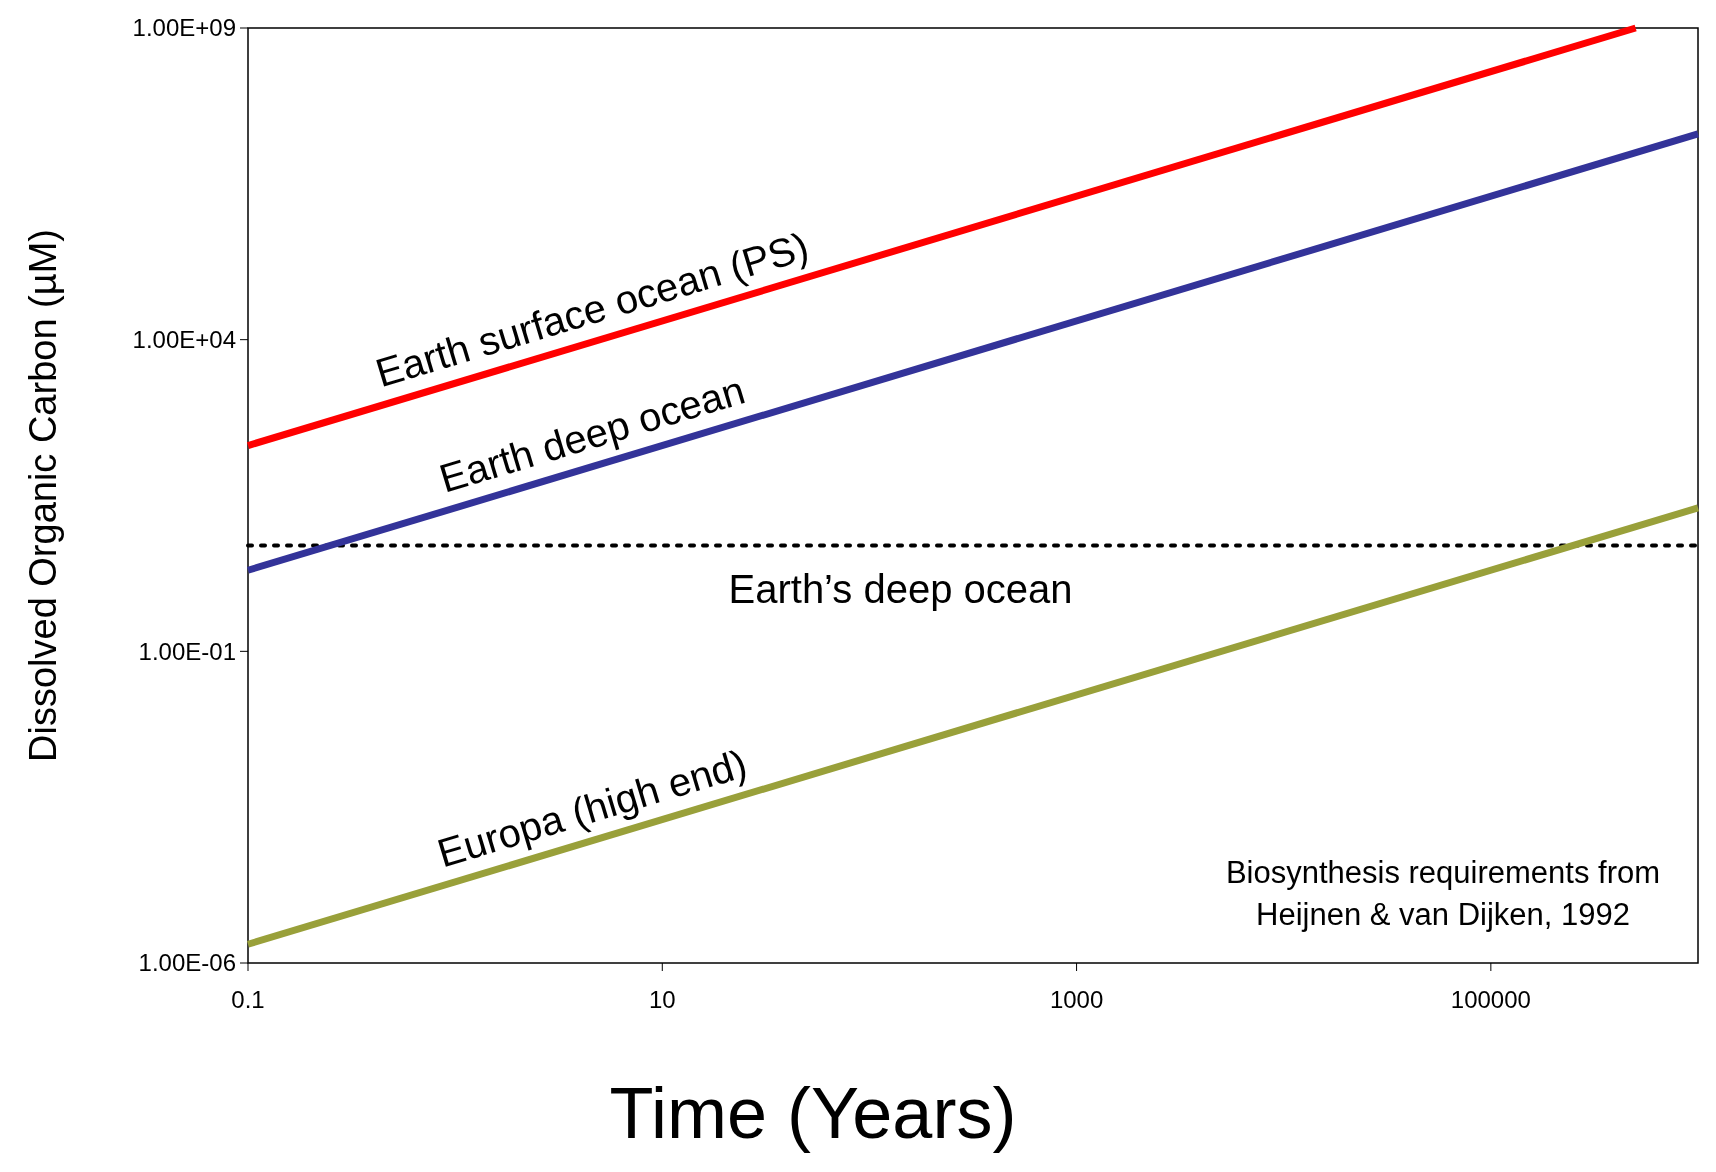 This screenshot has height=1172, width=1716. Describe the element at coordinates (248, 999) in the screenshot. I see `x-tick-label: 0.1` at that location.